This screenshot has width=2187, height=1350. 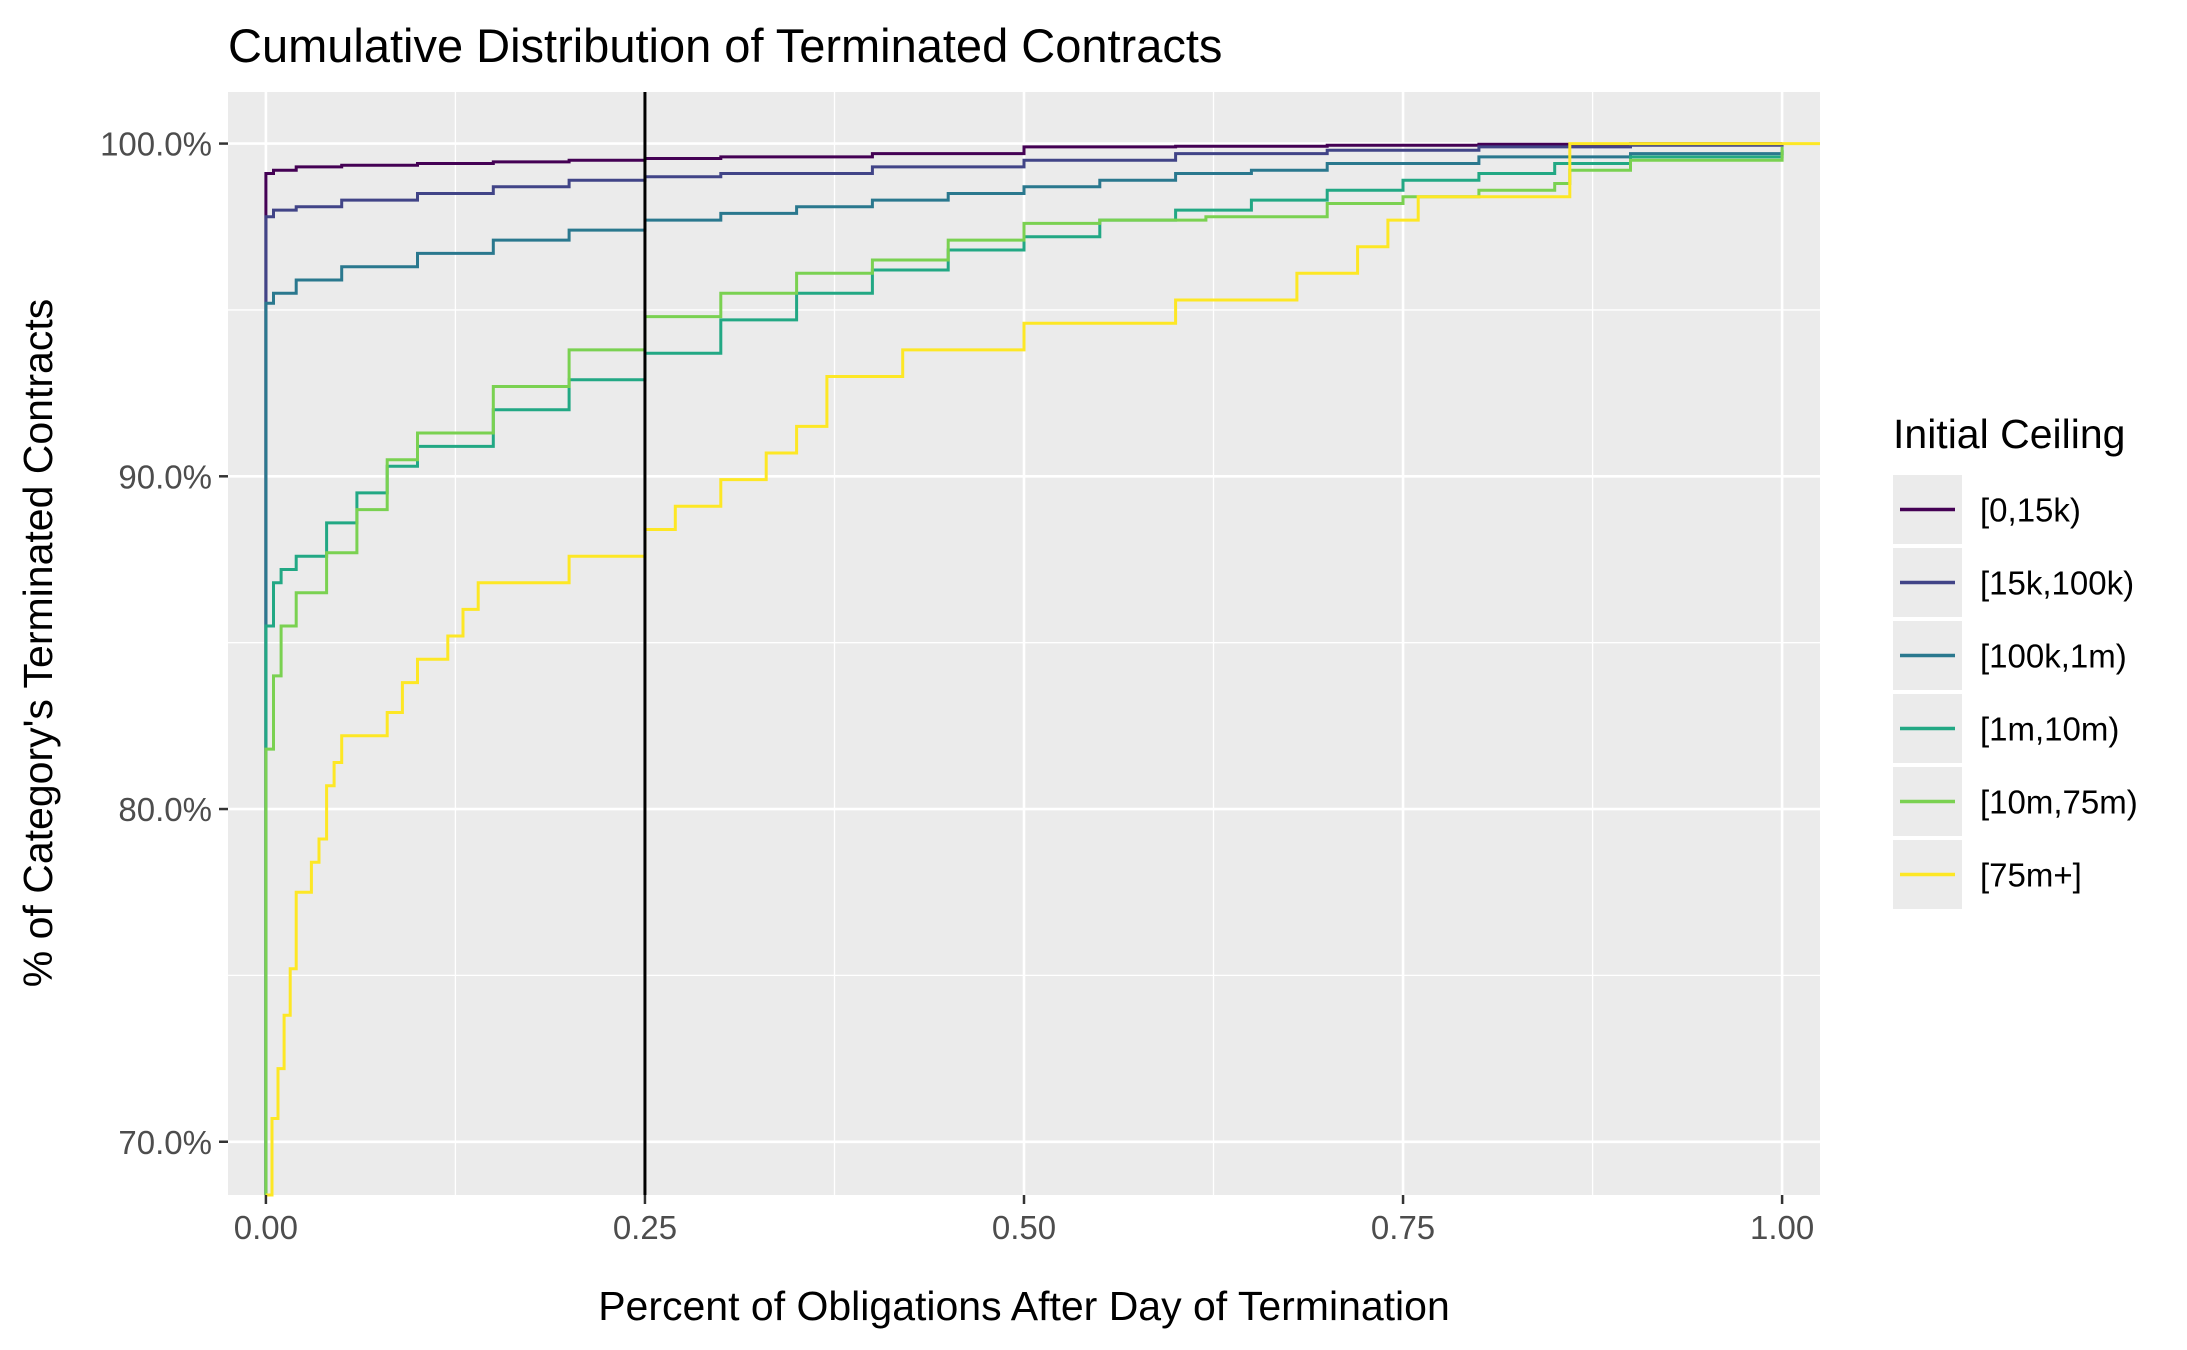 I want to click on legend-label: [15k,100k), so click(x=2057, y=583).